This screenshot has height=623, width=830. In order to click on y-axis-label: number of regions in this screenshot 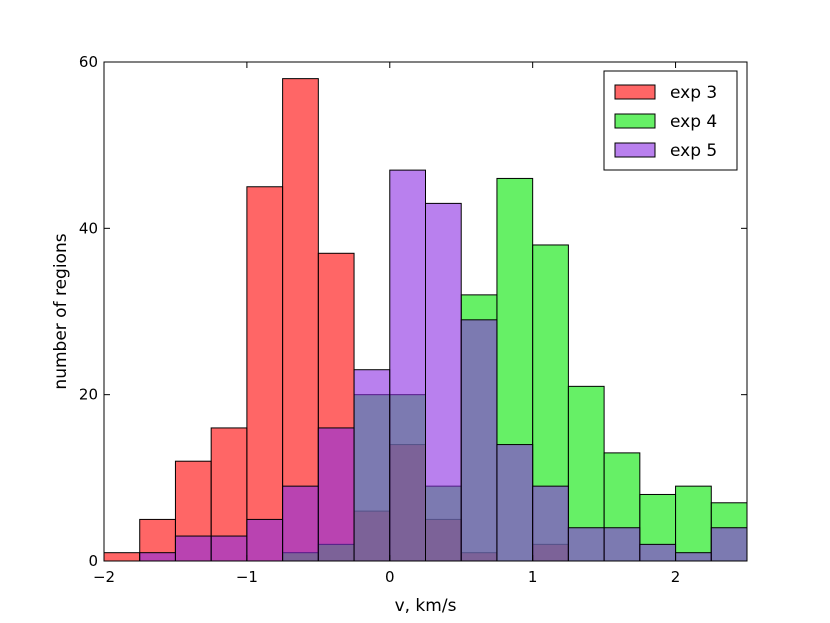, I will do `click(61, 311)`.